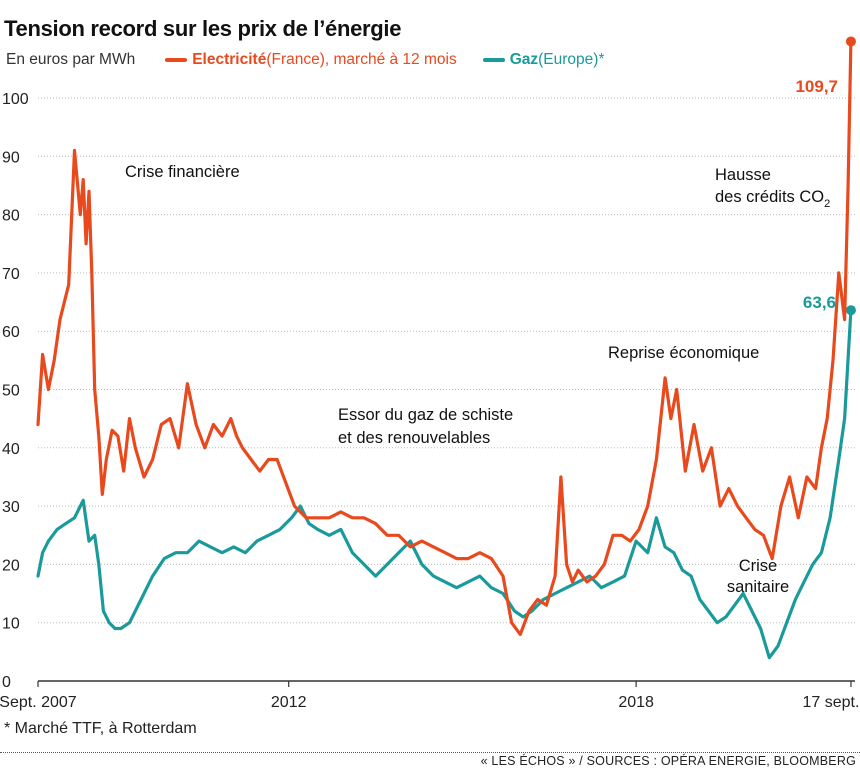 This screenshot has height=771, width=860. What do you see at coordinates (229, 59) in the screenshot?
I see `legend-label-electricity-name: Electricité` at bounding box center [229, 59].